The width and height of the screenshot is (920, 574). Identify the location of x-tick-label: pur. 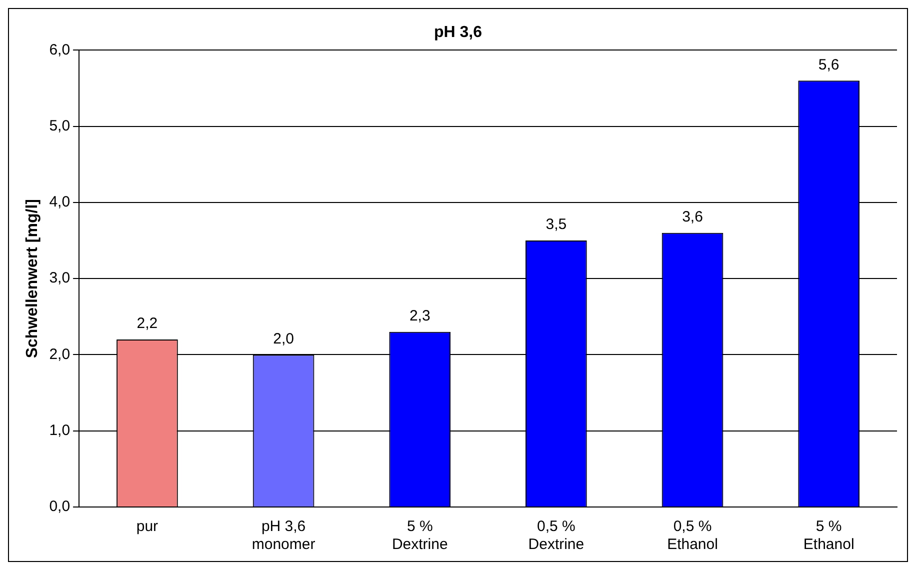
(147, 527).